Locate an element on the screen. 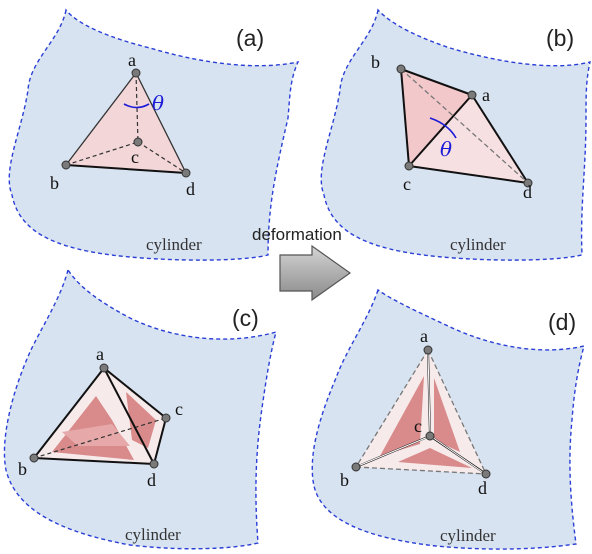 The image size is (592, 554). tetra-face-b1 is located at coordinates (436, 117).